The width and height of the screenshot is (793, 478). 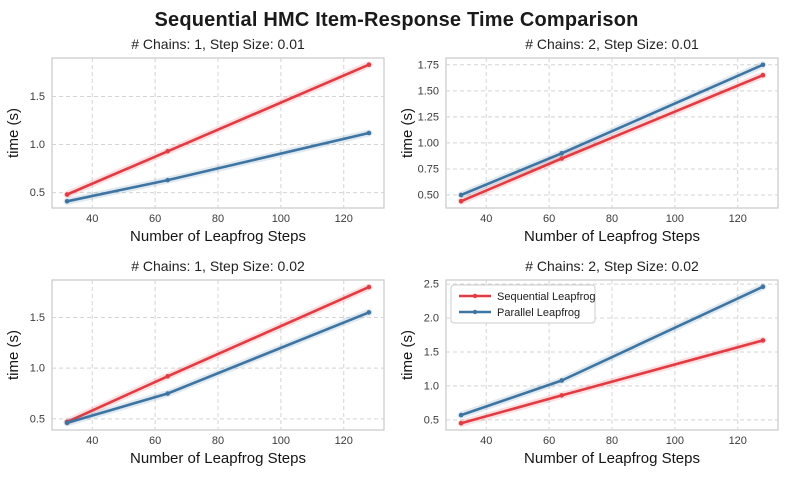 What do you see at coordinates (428, 169) in the screenshot?
I see `y-tick-label: 0.75` at bounding box center [428, 169].